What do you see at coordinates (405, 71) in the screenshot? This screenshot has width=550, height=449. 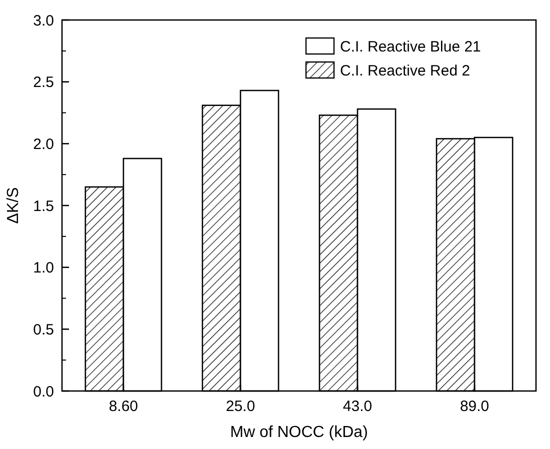 I see `legend-label: C.I. Reactive Red 2` at bounding box center [405, 71].